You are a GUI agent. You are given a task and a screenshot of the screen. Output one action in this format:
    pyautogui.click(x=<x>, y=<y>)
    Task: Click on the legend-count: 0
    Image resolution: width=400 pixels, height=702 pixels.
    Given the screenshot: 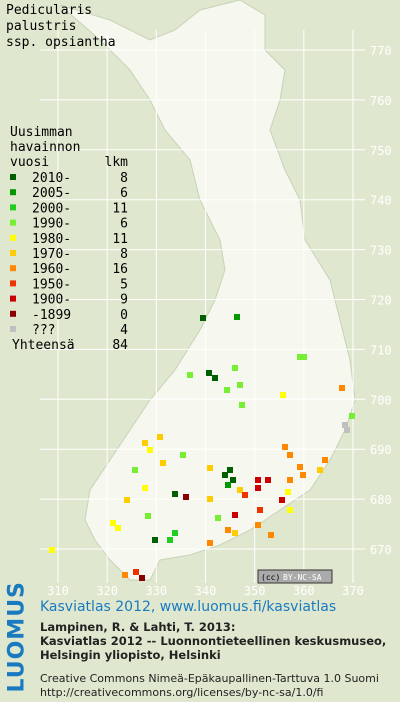 What is the action you would take?
    pyautogui.click(x=124, y=315)
    